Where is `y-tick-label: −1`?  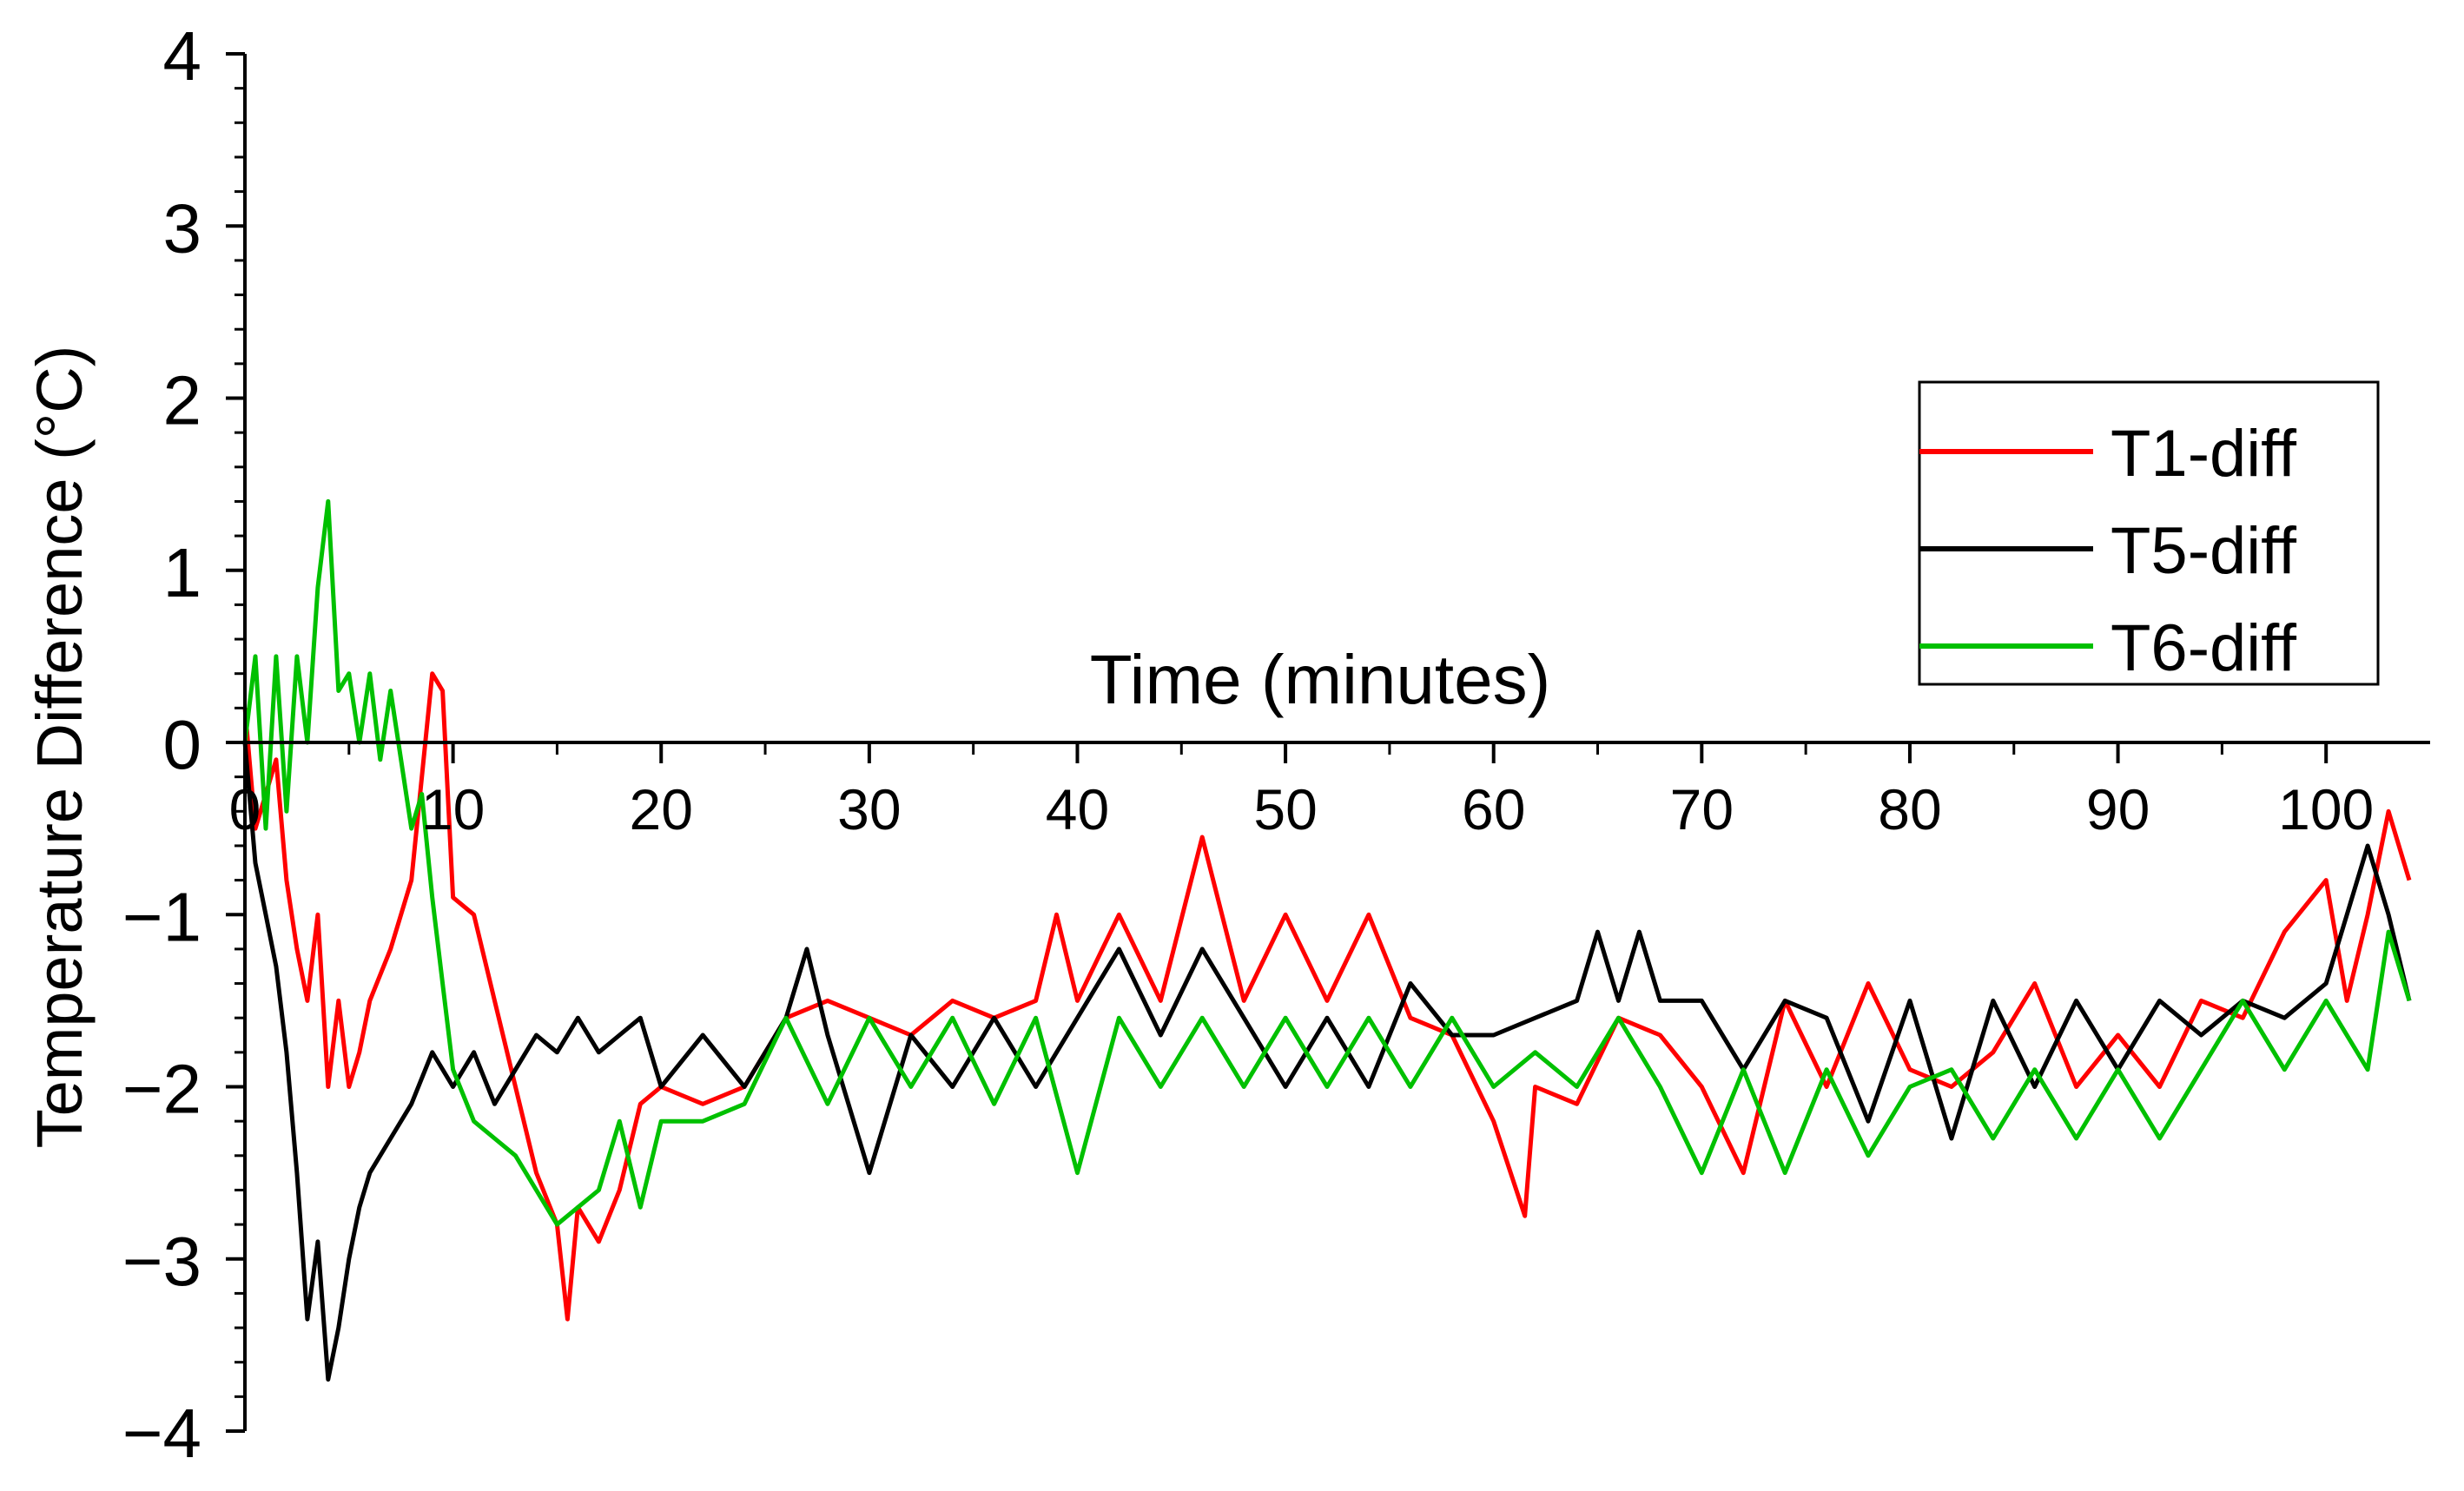 y-tick-label: −1 is located at coordinates (161, 917).